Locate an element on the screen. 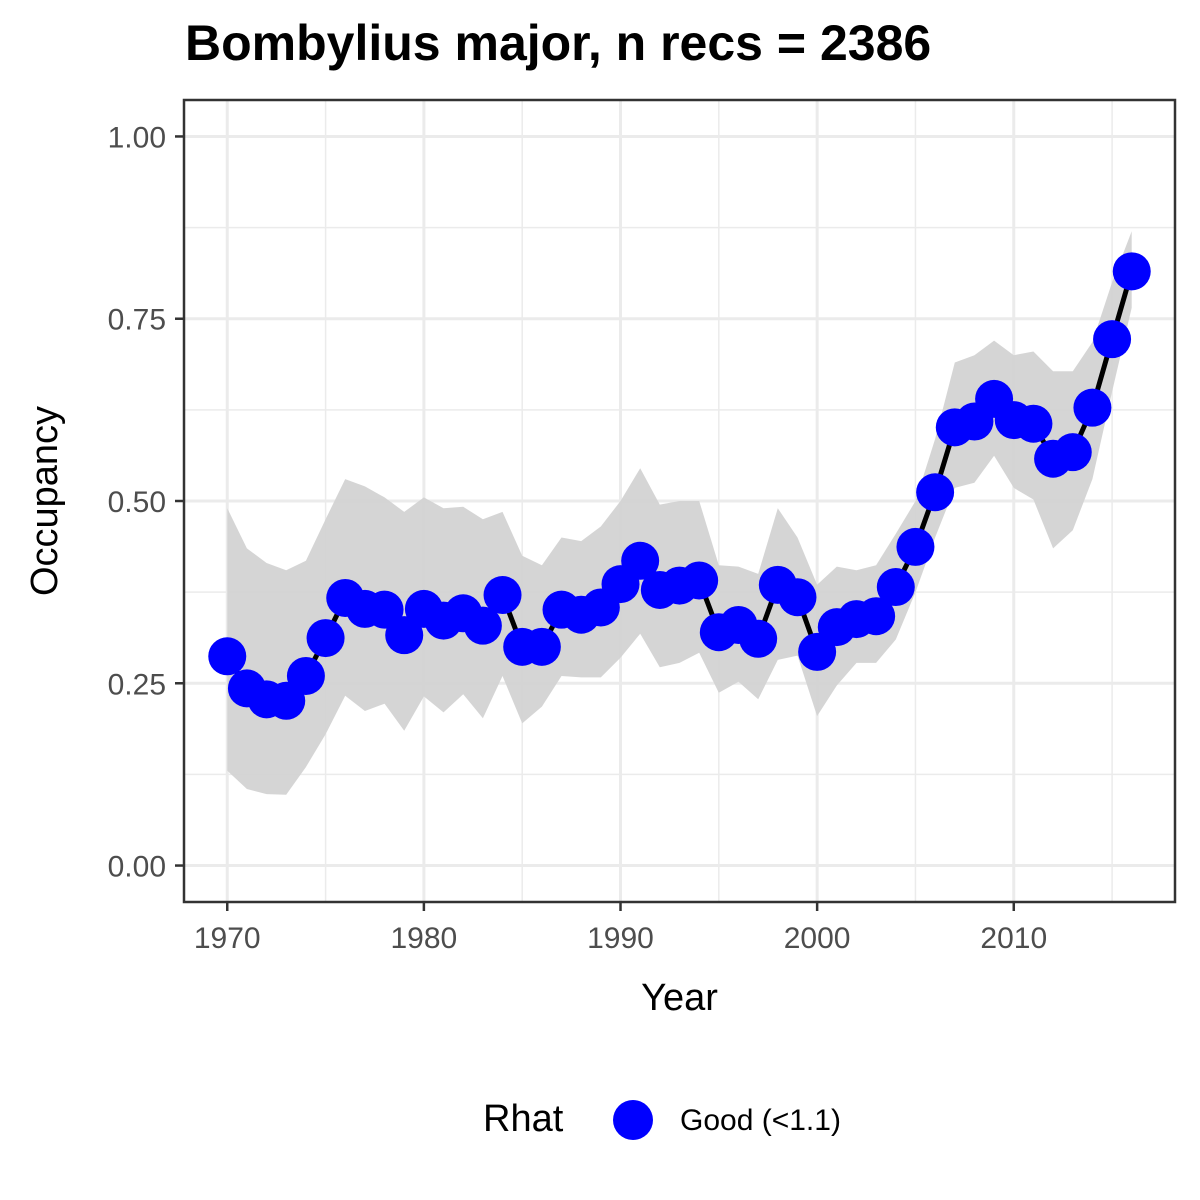  legend-title: Rhat is located at coordinates (523, 1119).